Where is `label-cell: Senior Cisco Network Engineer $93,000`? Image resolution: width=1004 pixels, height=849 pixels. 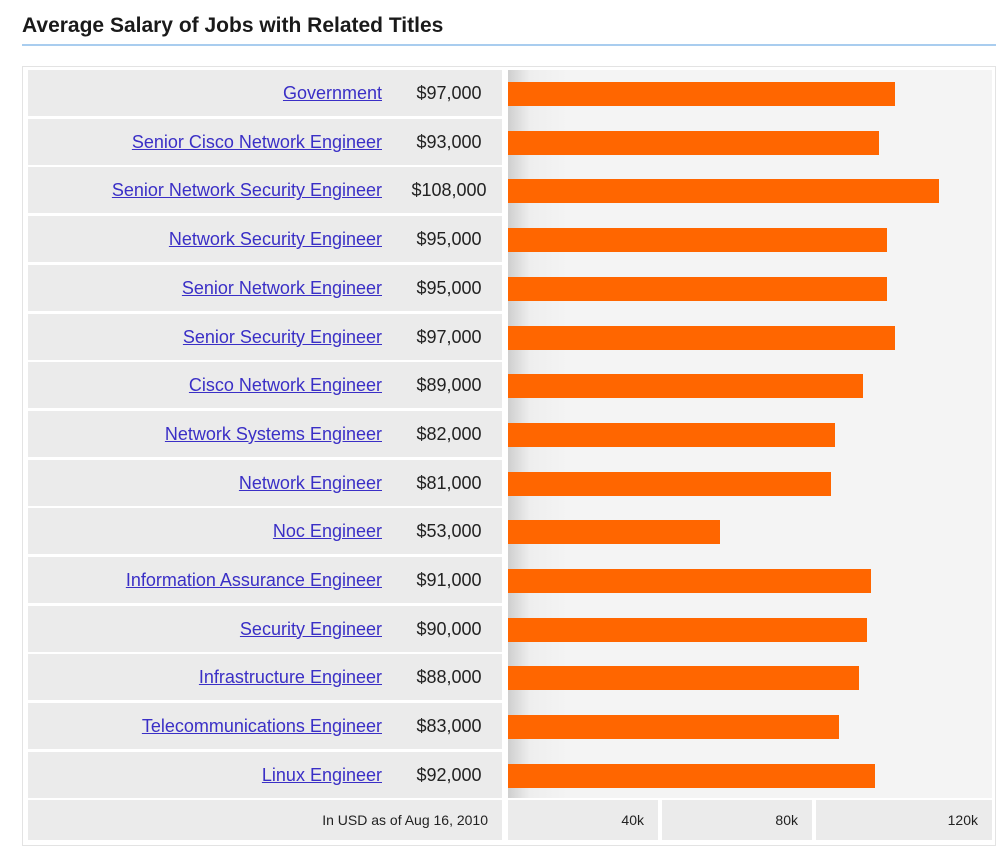
label-cell: Senior Cisco Network Engineer $93,000 is located at coordinates (265, 141).